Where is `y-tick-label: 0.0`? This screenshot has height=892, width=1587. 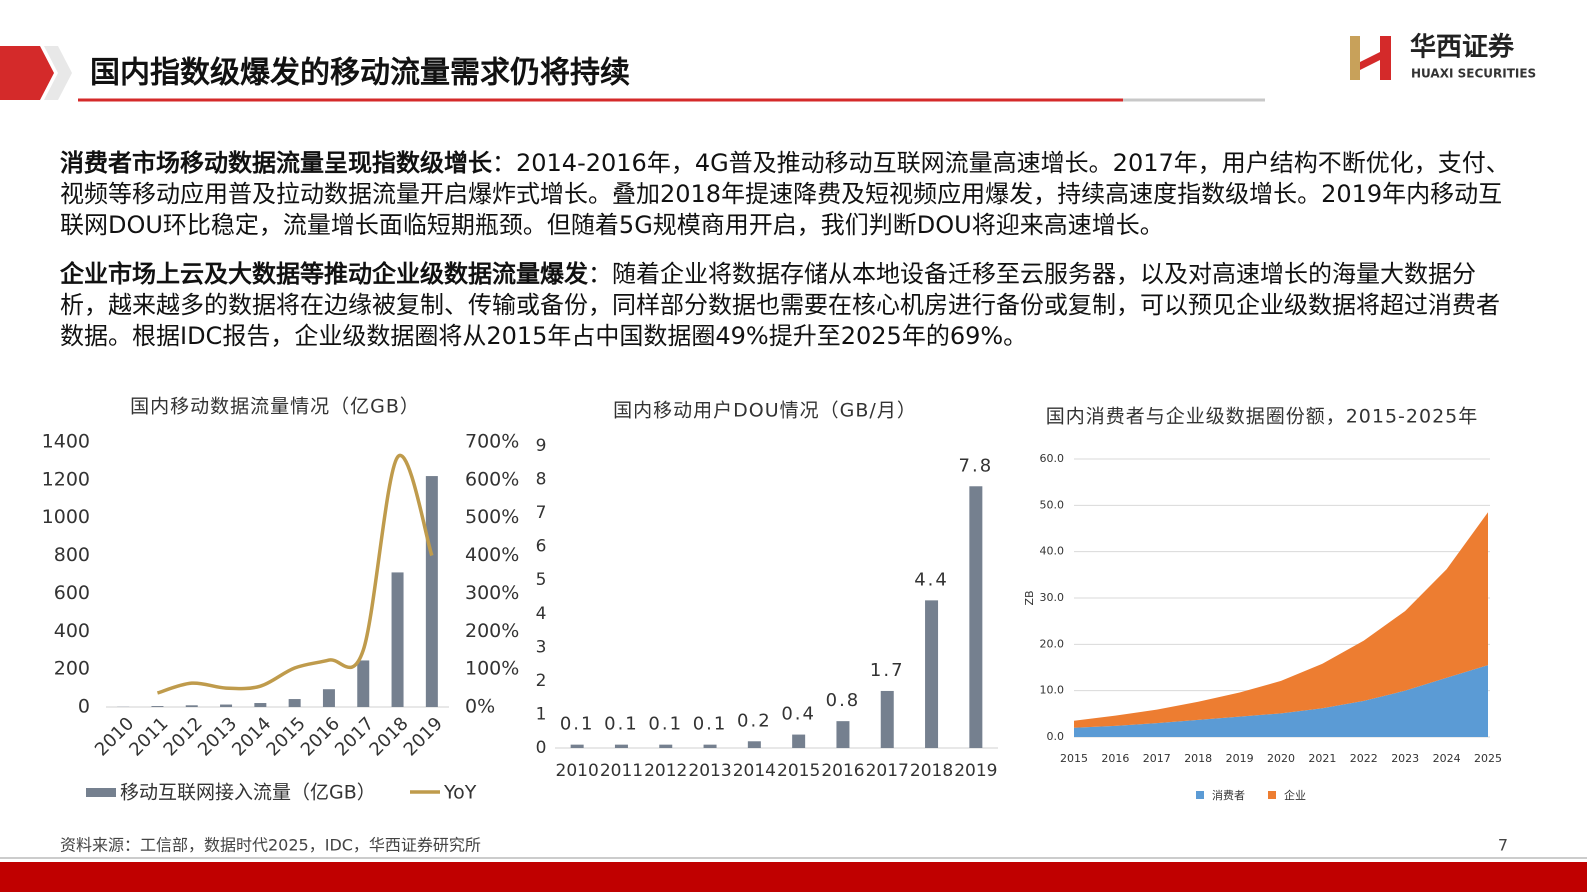
y-tick-label: 0.0 is located at coordinates (1056, 736).